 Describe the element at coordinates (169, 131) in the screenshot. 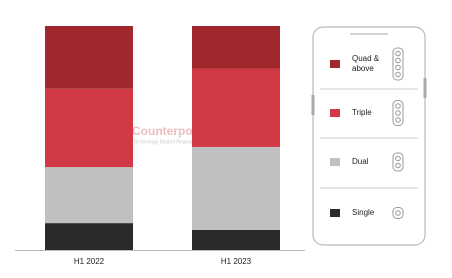

I see `watermark-title: Counterpoint` at that location.